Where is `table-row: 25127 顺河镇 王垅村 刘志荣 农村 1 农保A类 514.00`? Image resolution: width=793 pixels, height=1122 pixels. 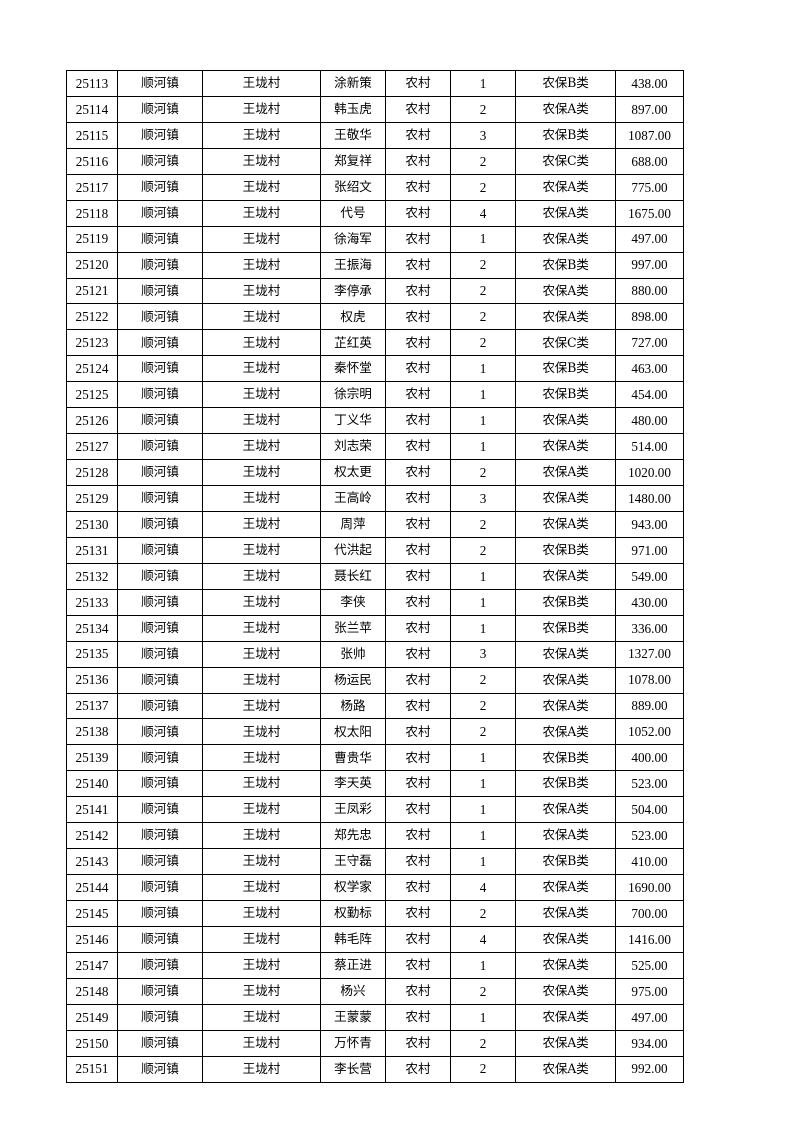
table-row: 25127 顺河镇 王垅村 刘志荣 农村 1 农保A类 514.00 is located at coordinates (375, 447).